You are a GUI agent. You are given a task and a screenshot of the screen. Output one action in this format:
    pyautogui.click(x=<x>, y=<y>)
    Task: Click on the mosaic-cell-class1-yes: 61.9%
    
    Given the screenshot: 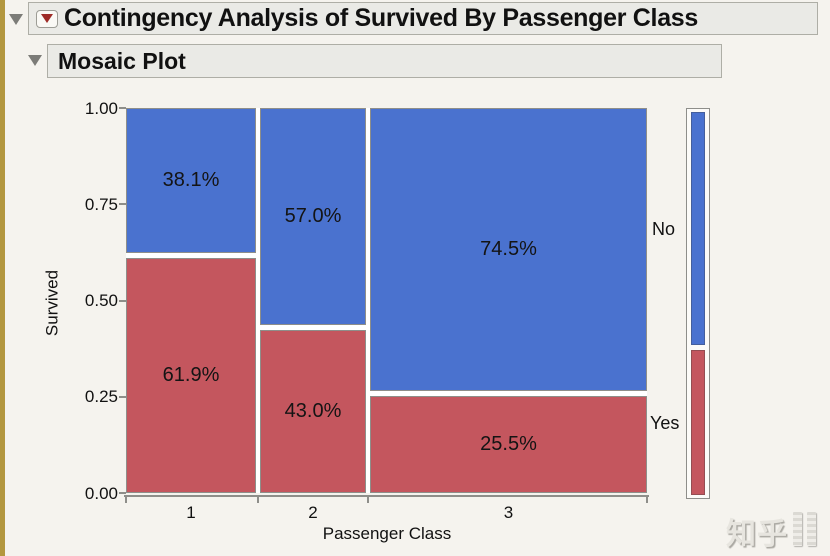 What is the action you would take?
    pyautogui.click(x=191, y=375)
    